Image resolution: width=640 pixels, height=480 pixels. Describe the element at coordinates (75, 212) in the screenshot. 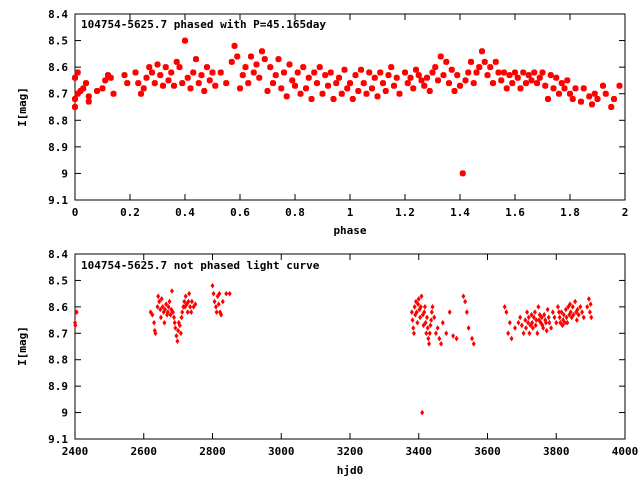

I see `x-tick-label: 0` at that location.